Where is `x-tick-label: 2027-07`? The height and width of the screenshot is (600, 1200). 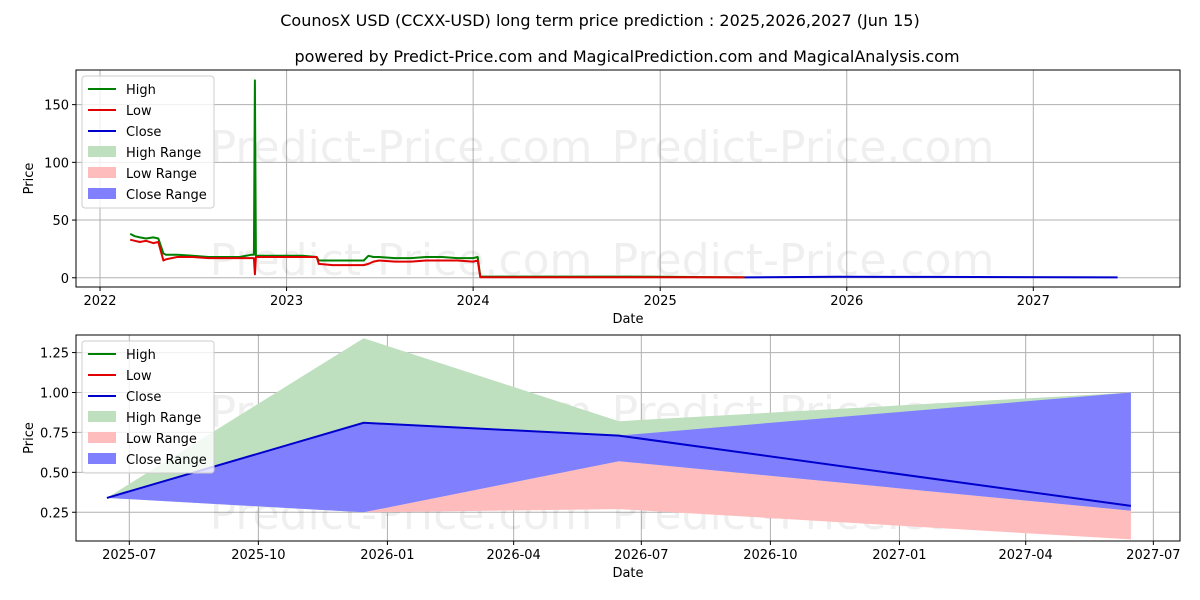
x-tick-label: 2027-07 is located at coordinates (1153, 555).